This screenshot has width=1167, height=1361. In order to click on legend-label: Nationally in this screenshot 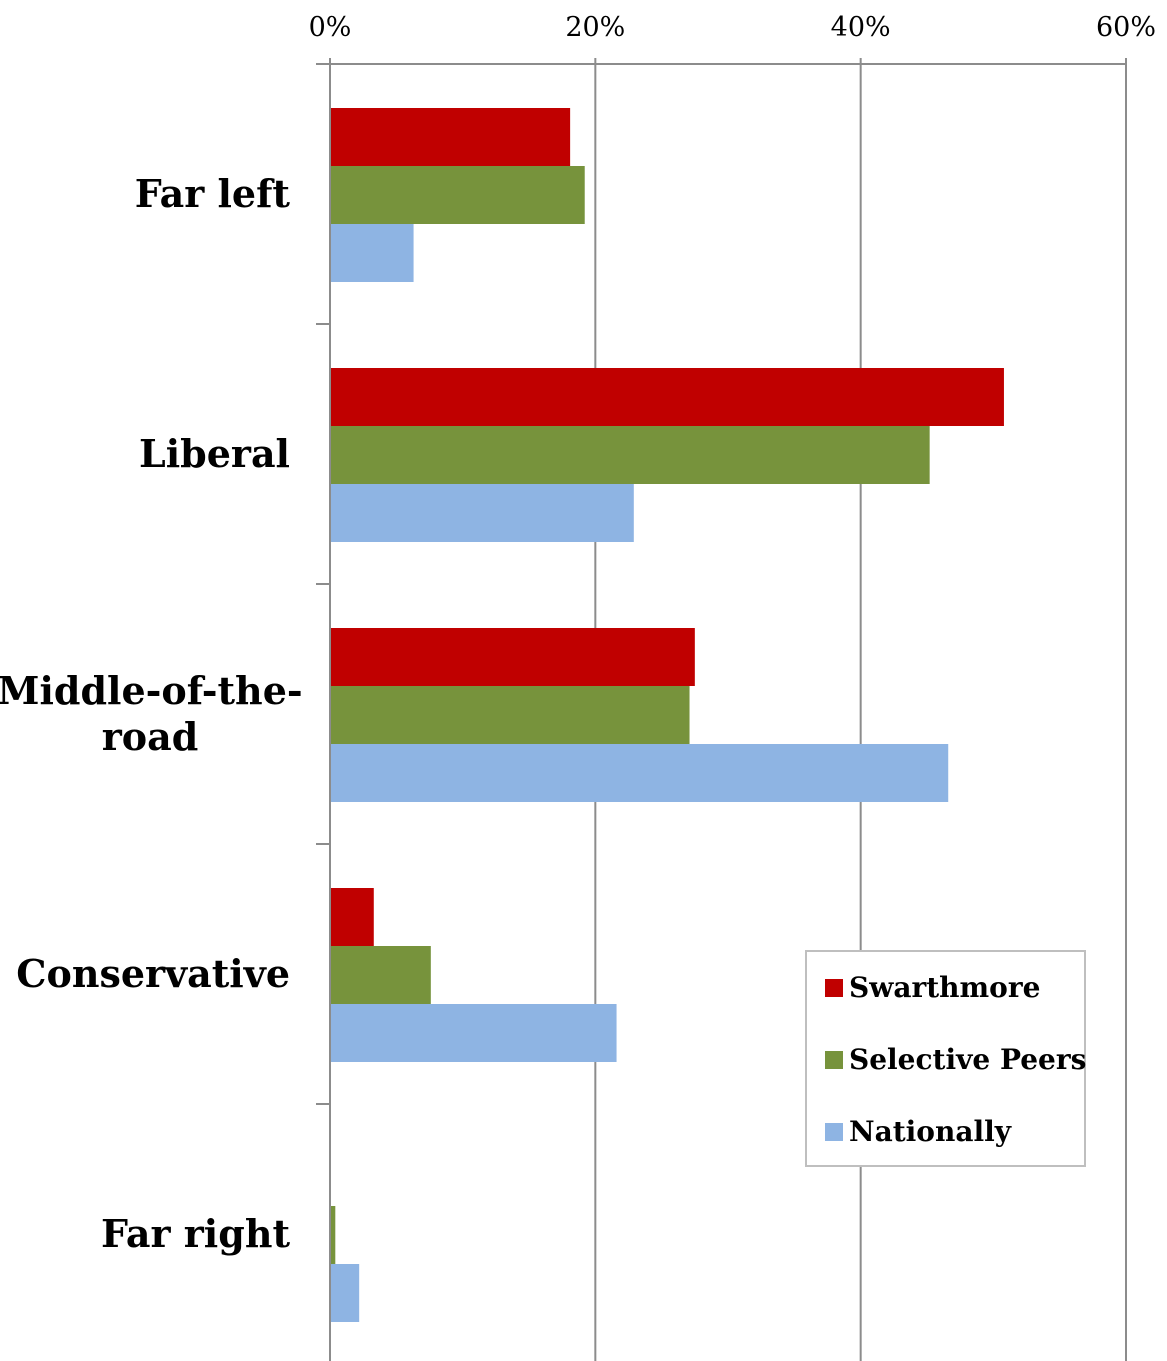, I will do `click(930, 1131)`.